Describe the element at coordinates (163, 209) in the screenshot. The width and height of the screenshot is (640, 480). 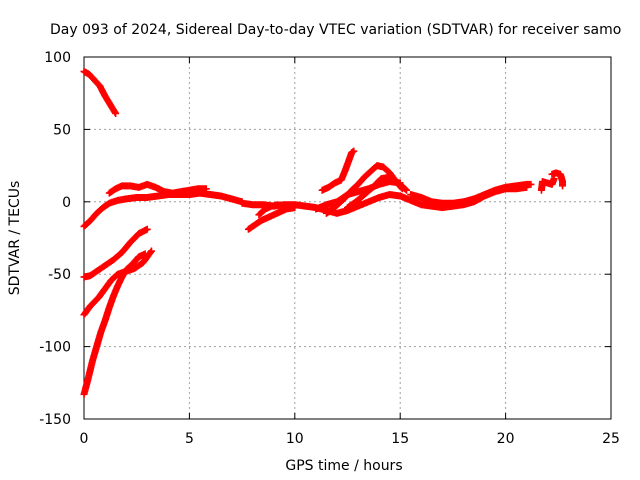
I see `series-arc2` at that location.